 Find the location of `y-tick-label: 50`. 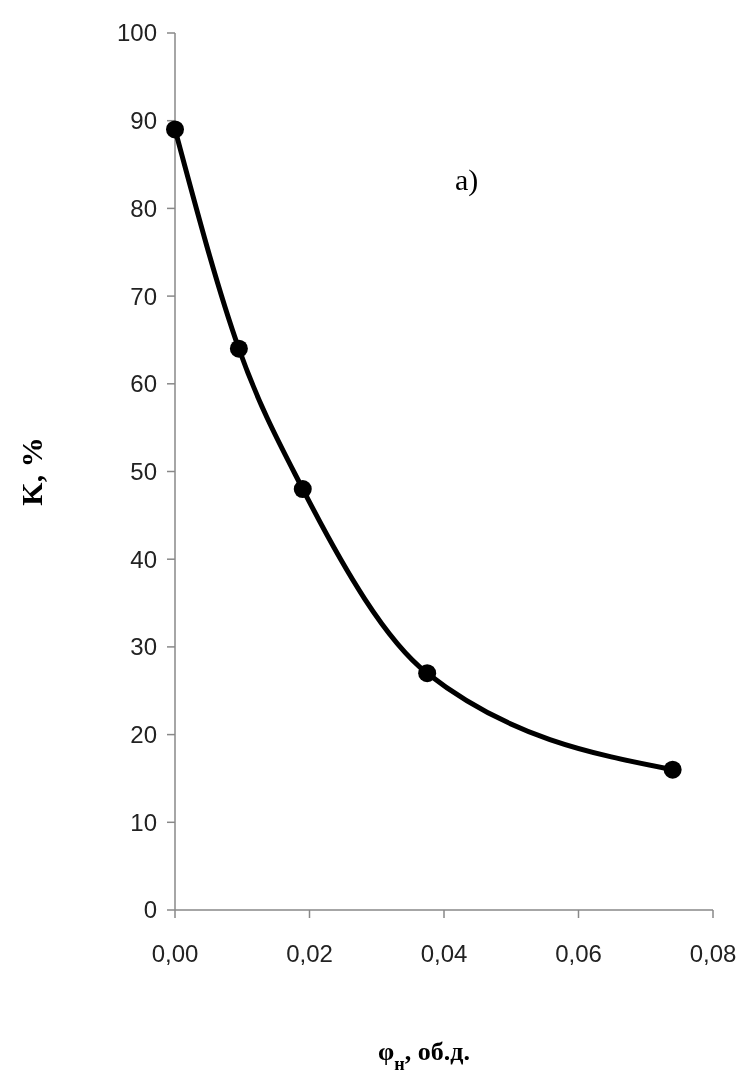

y-tick-label: 50 is located at coordinates (143, 471).